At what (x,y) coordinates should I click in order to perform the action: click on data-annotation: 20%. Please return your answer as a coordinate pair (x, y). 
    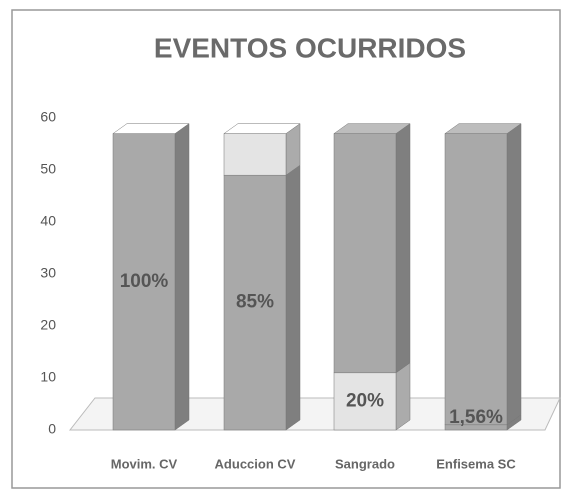
    Looking at the image, I should click on (365, 400).